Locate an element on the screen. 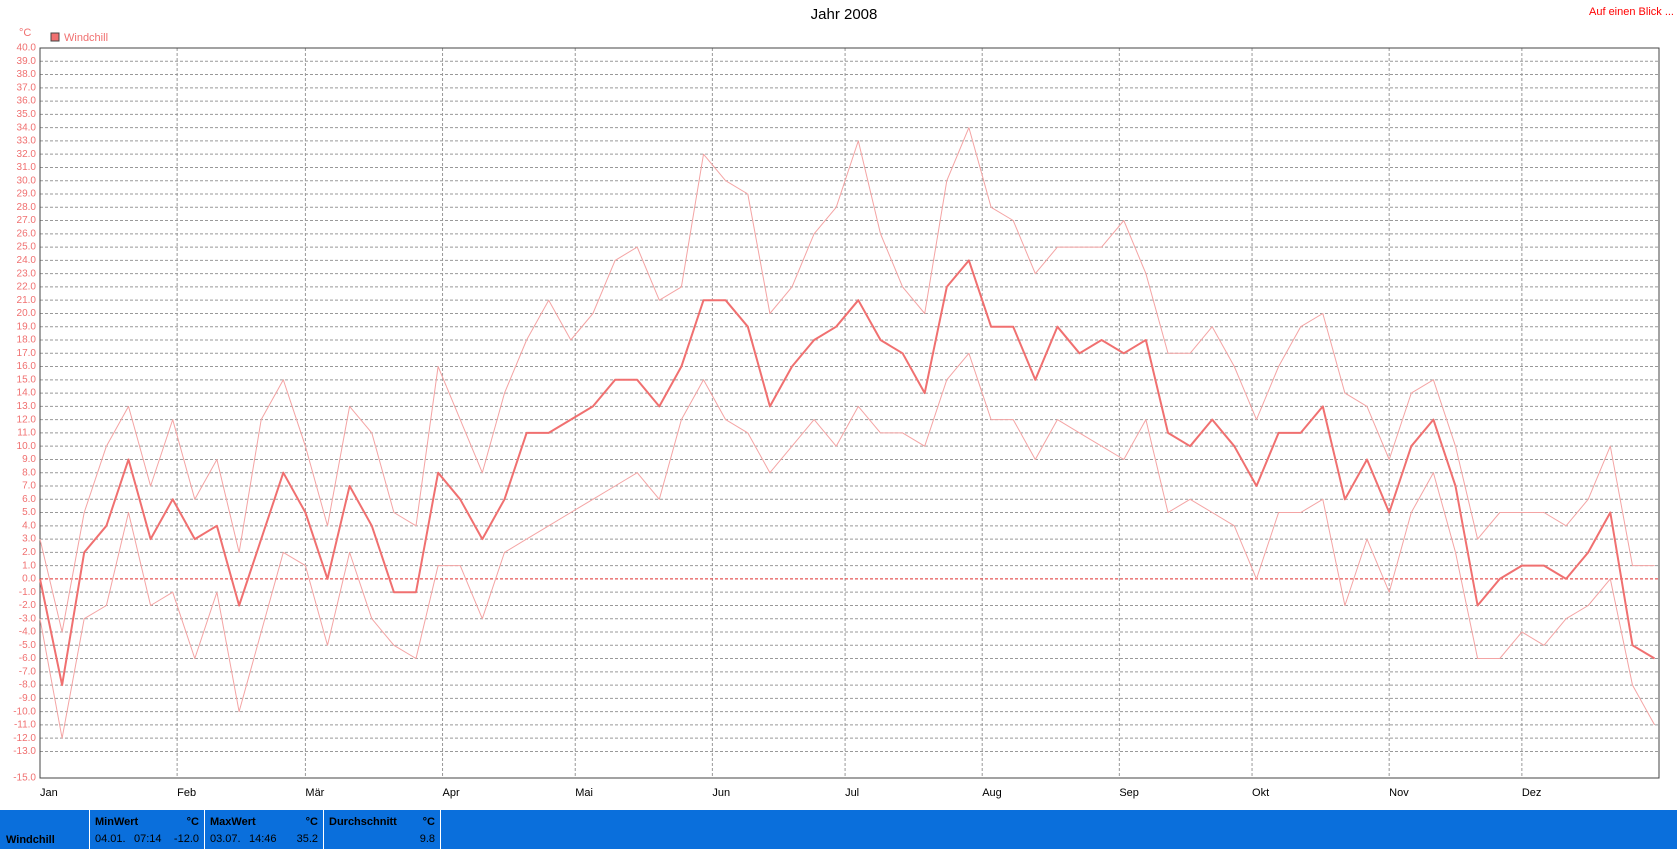  y-tick-label: 26.0 is located at coordinates (27, 233).